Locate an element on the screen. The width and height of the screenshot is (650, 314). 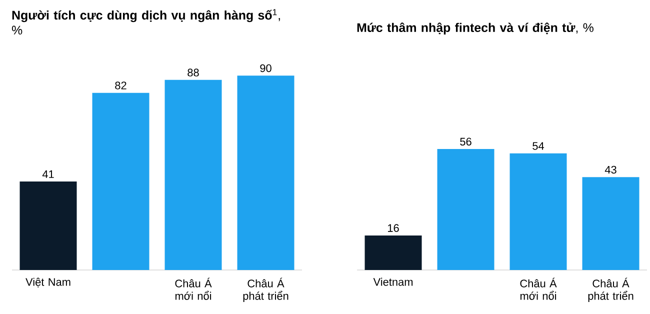
x-tick-label: Vietnam is located at coordinates (393, 282).